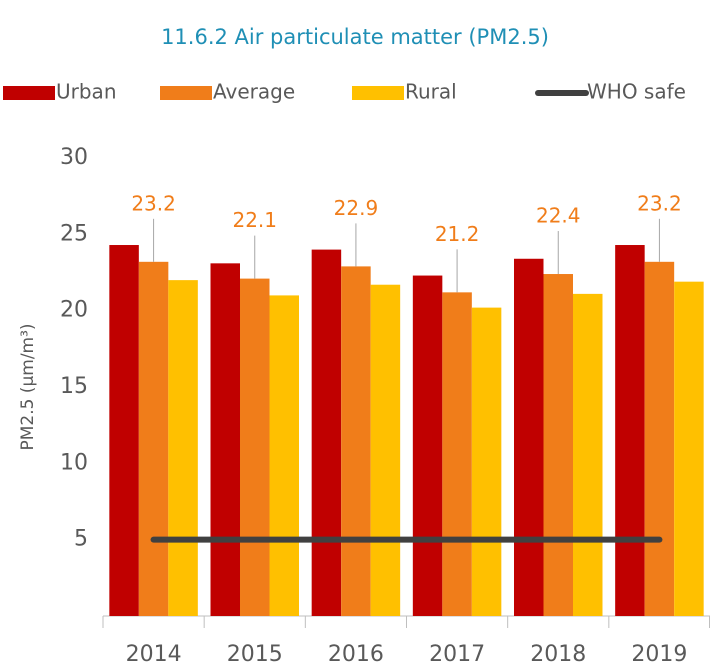 The image size is (710, 668). What do you see at coordinates (86, 92) in the screenshot?
I see `legend-label: Urban` at bounding box center [86, 92].